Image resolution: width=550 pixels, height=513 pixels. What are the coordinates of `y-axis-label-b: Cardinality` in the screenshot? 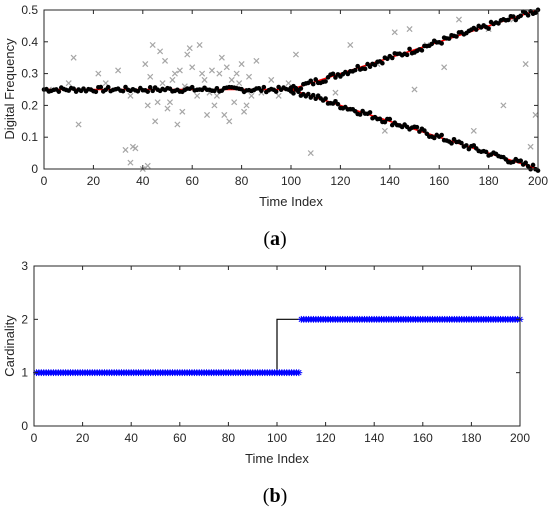 It's located at (9, 346).